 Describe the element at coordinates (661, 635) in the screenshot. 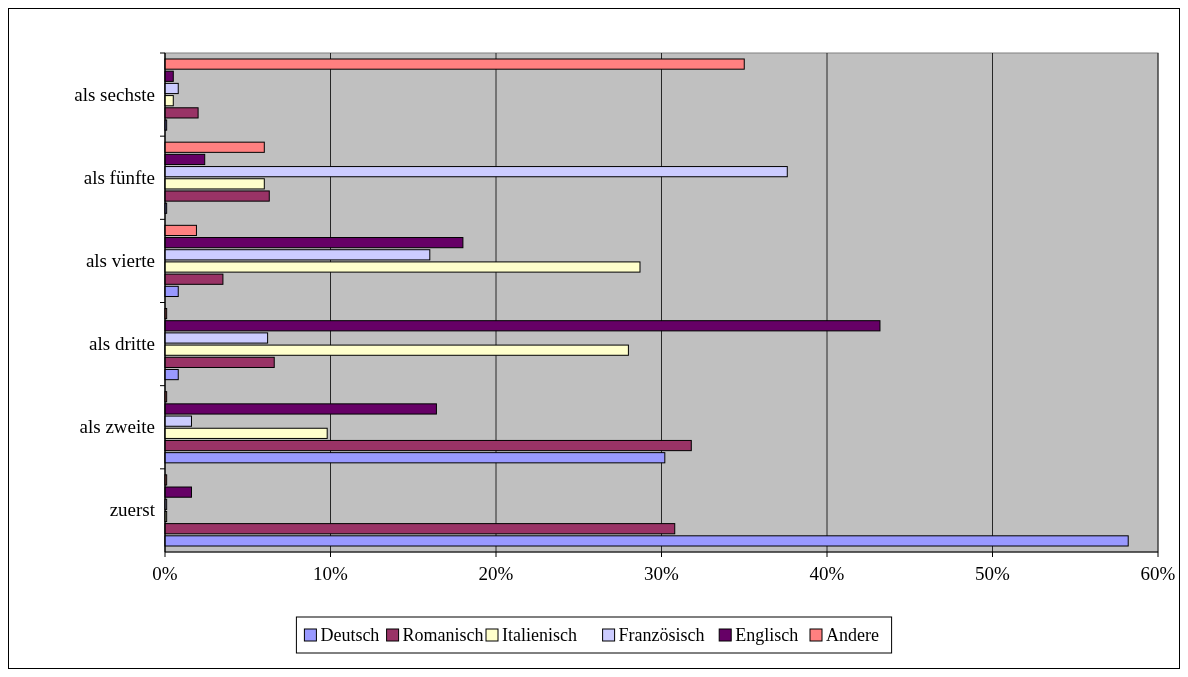

I see `legend-label: Französisch` at that location.